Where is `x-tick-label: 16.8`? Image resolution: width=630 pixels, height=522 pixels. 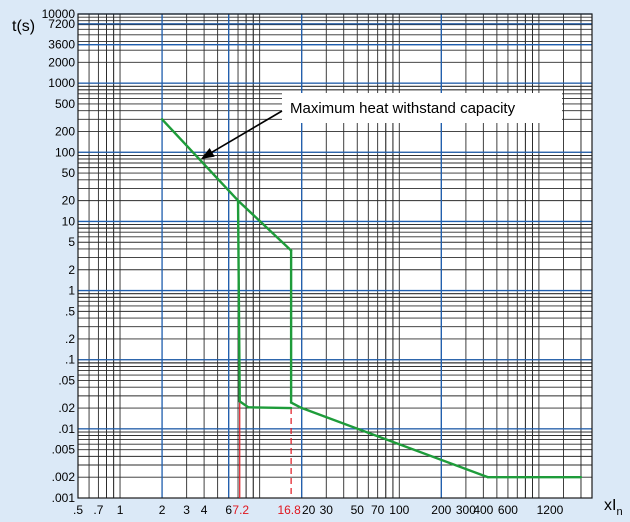
x-tick-label: 16.8 is located at coordinates (289, 510).